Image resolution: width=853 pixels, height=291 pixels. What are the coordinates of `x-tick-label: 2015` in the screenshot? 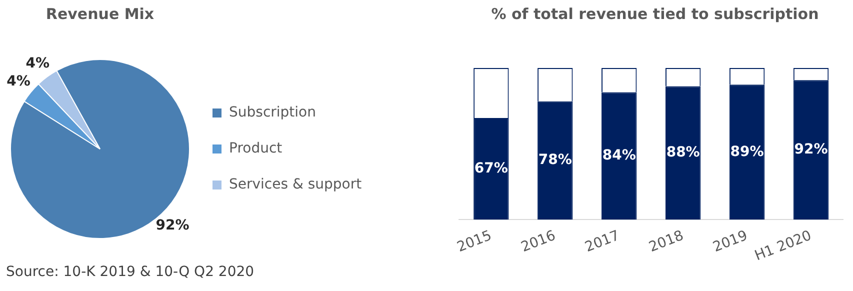 It's located at (474, 242).